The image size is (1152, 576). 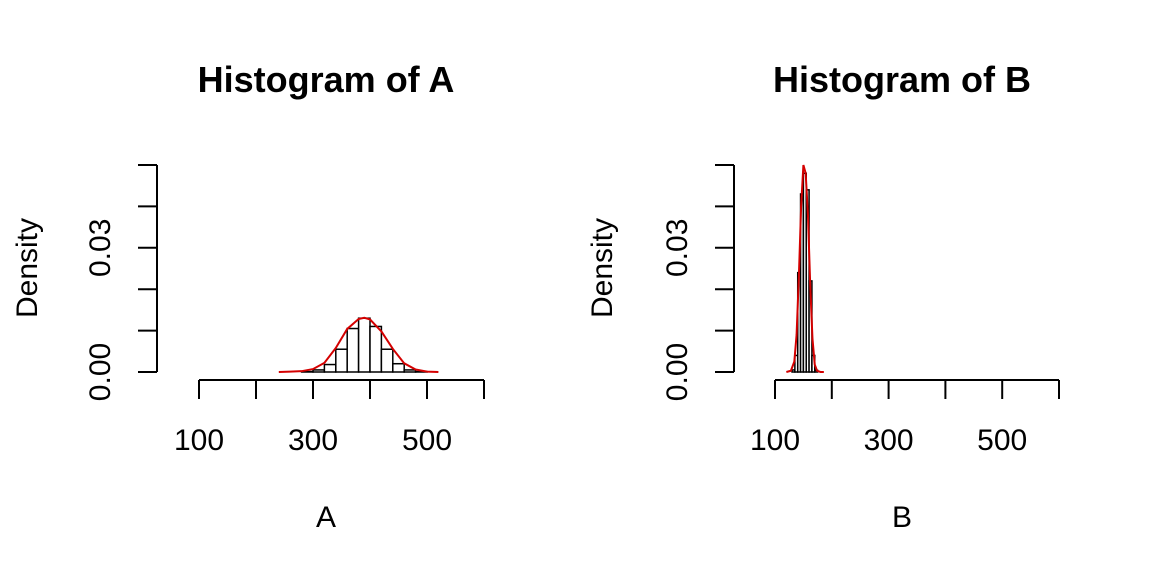 I want to click on chart-title: Histogram of A, so click(x=326, y=79).